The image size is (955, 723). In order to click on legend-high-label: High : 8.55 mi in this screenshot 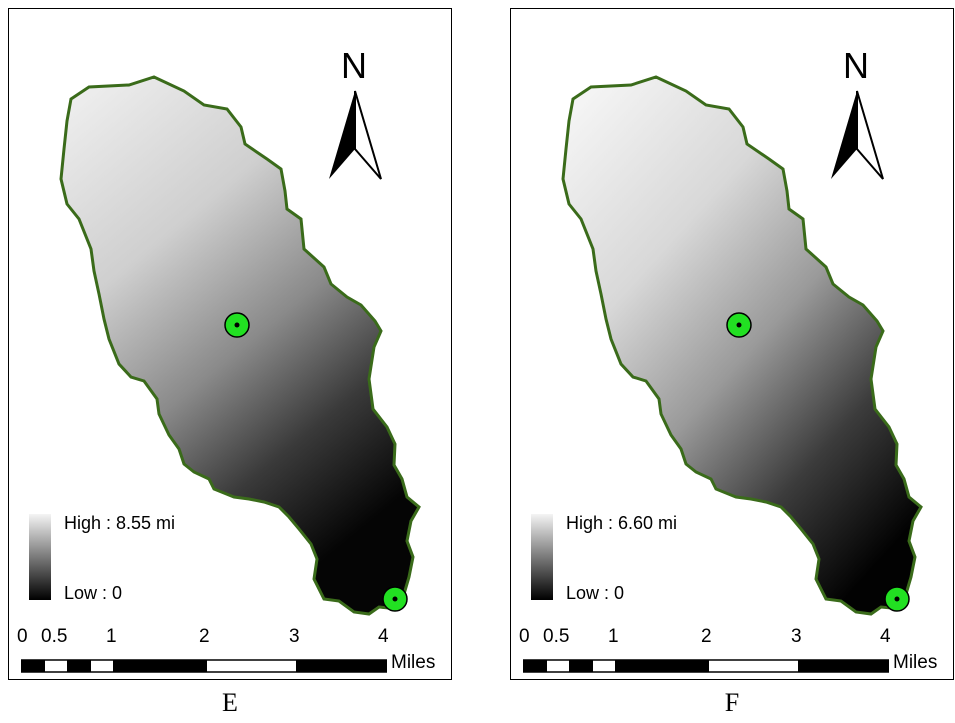, I will do `click(120, 523)`.